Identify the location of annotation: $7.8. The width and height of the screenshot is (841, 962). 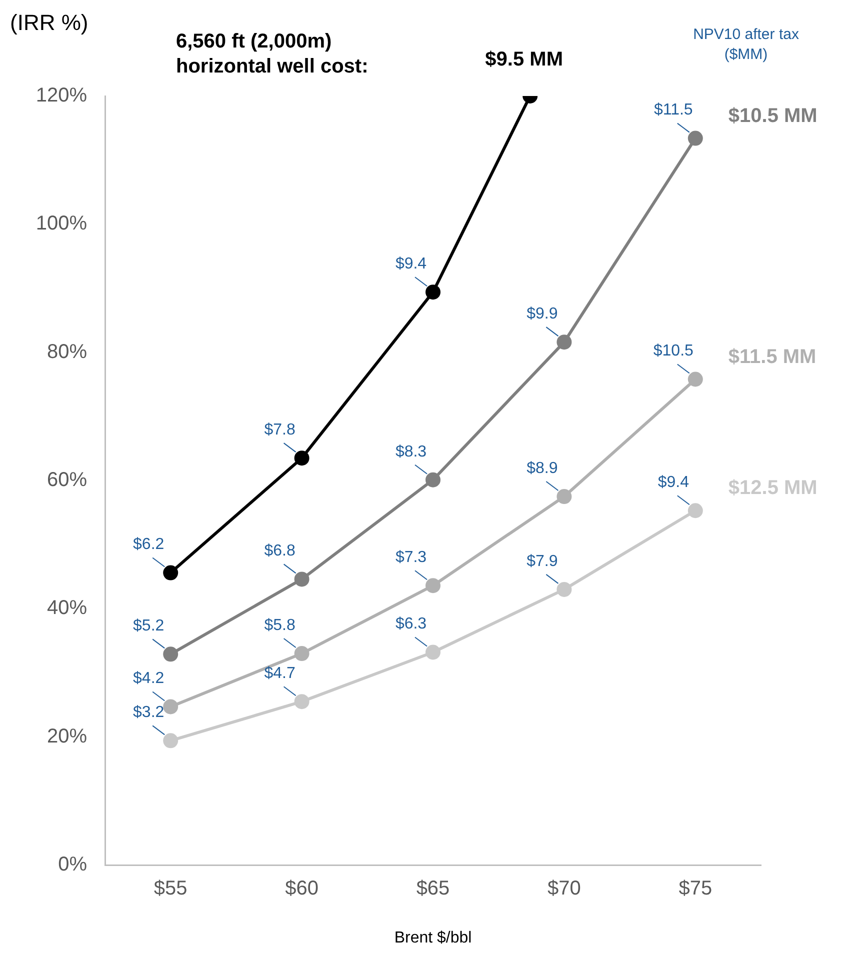
(280, 429).